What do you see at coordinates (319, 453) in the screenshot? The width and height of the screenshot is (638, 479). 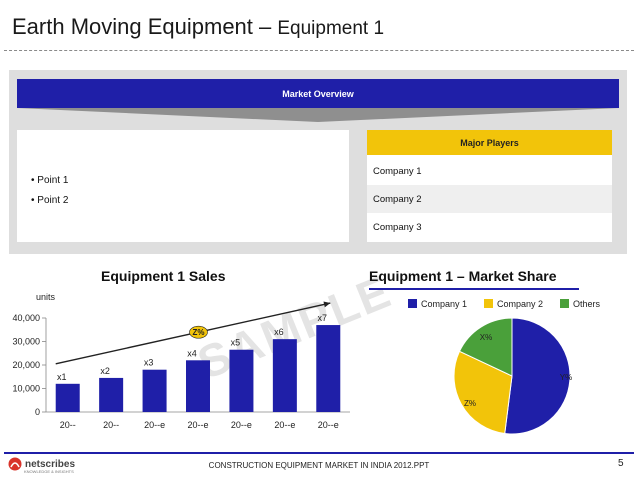 I see `footer-rule` at bounding box center [319, 453].